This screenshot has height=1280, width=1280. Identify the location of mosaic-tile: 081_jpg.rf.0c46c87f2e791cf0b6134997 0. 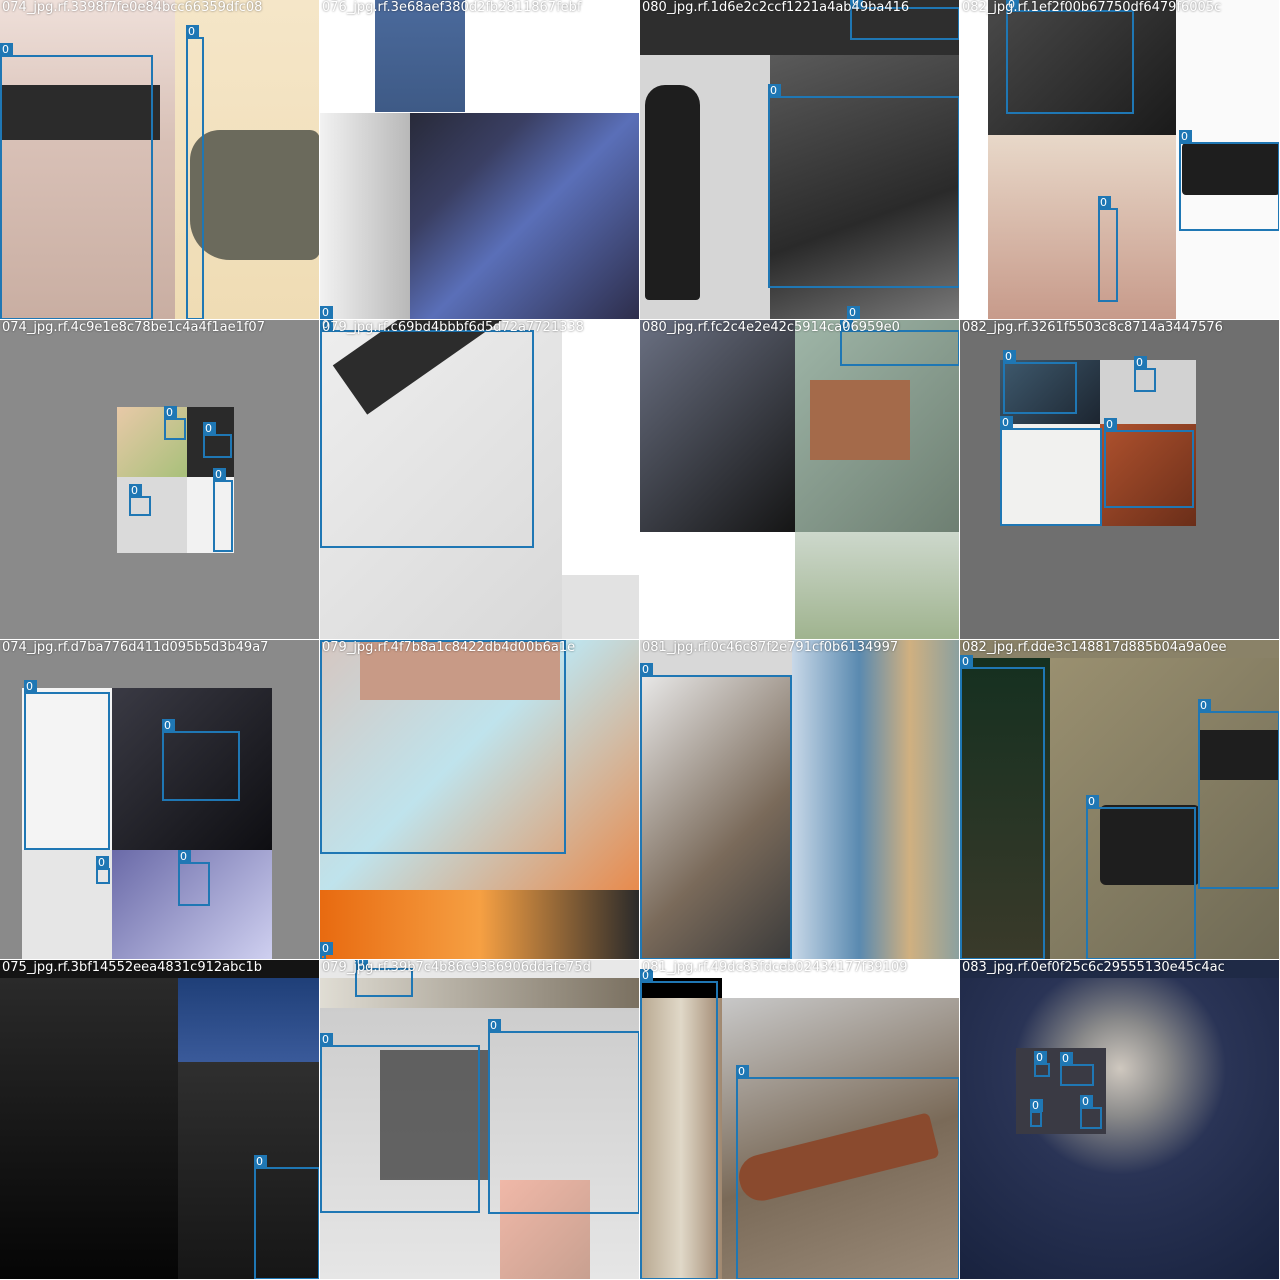
(800, 800).